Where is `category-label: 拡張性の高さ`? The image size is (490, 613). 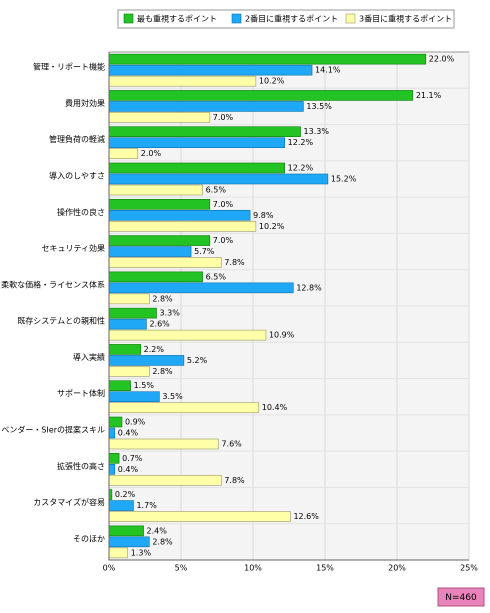 category-label: 拡張性の高さ is located at coordinates (81, 466).